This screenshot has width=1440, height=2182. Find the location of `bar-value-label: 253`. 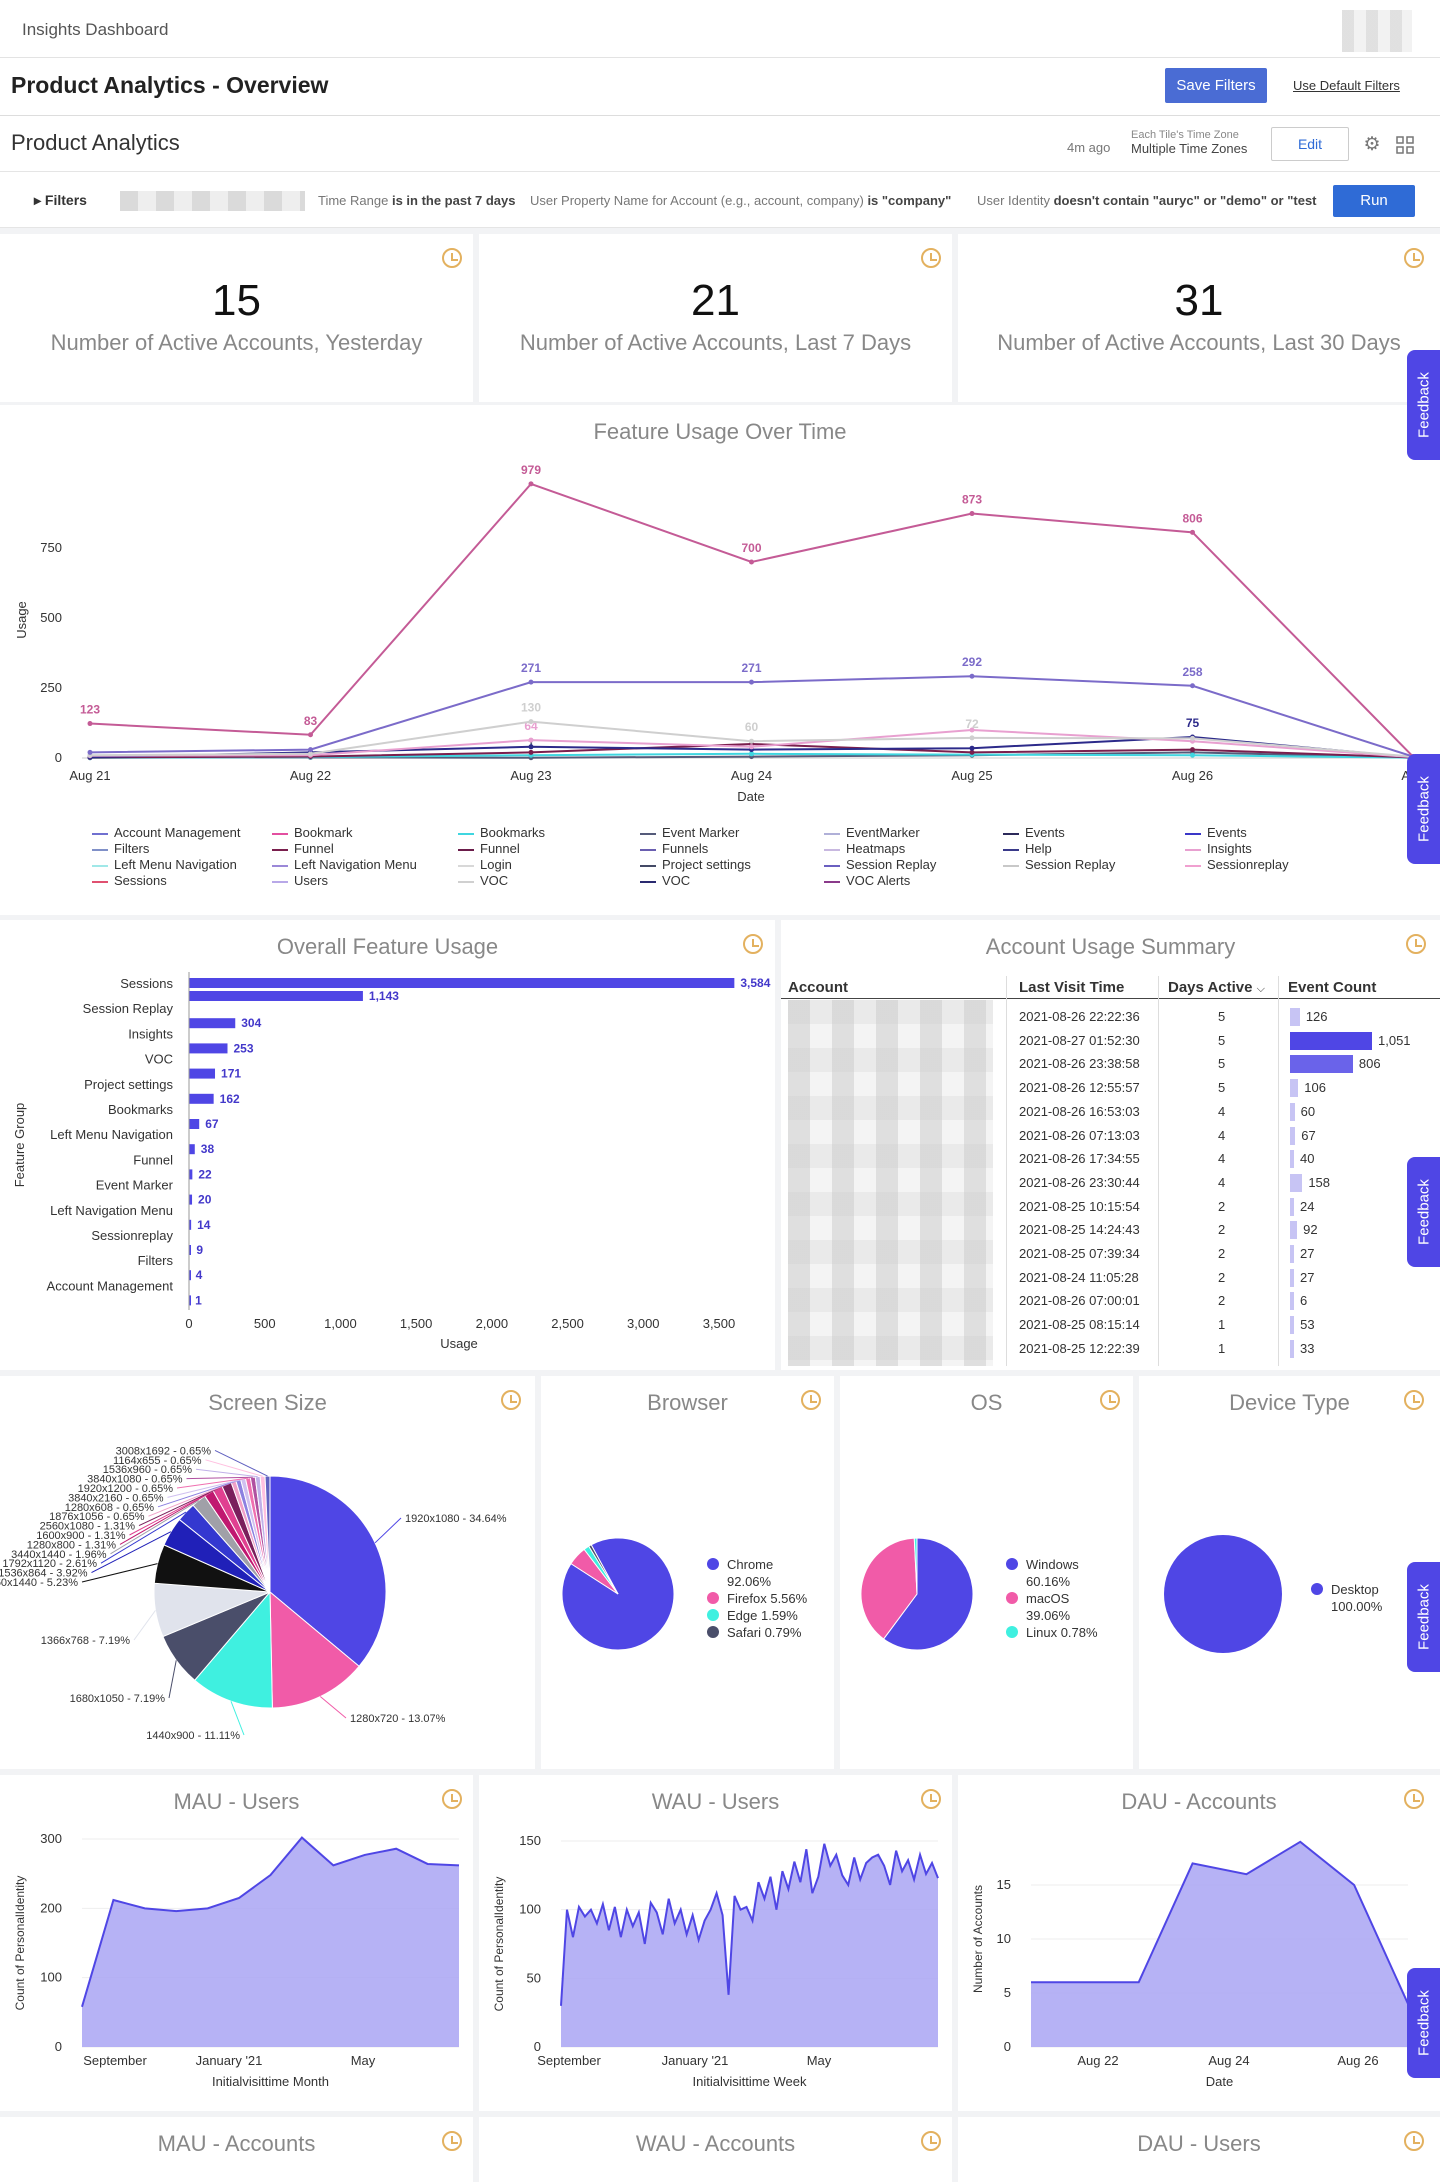

bar-value-label: 253 is located at coordinates (243, 1048).